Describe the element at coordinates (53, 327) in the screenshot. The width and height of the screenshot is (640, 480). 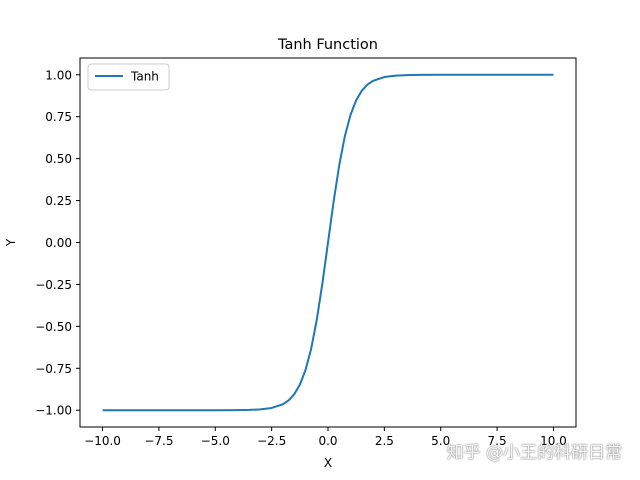
I see `y-tick-label: −0.50` at that location.